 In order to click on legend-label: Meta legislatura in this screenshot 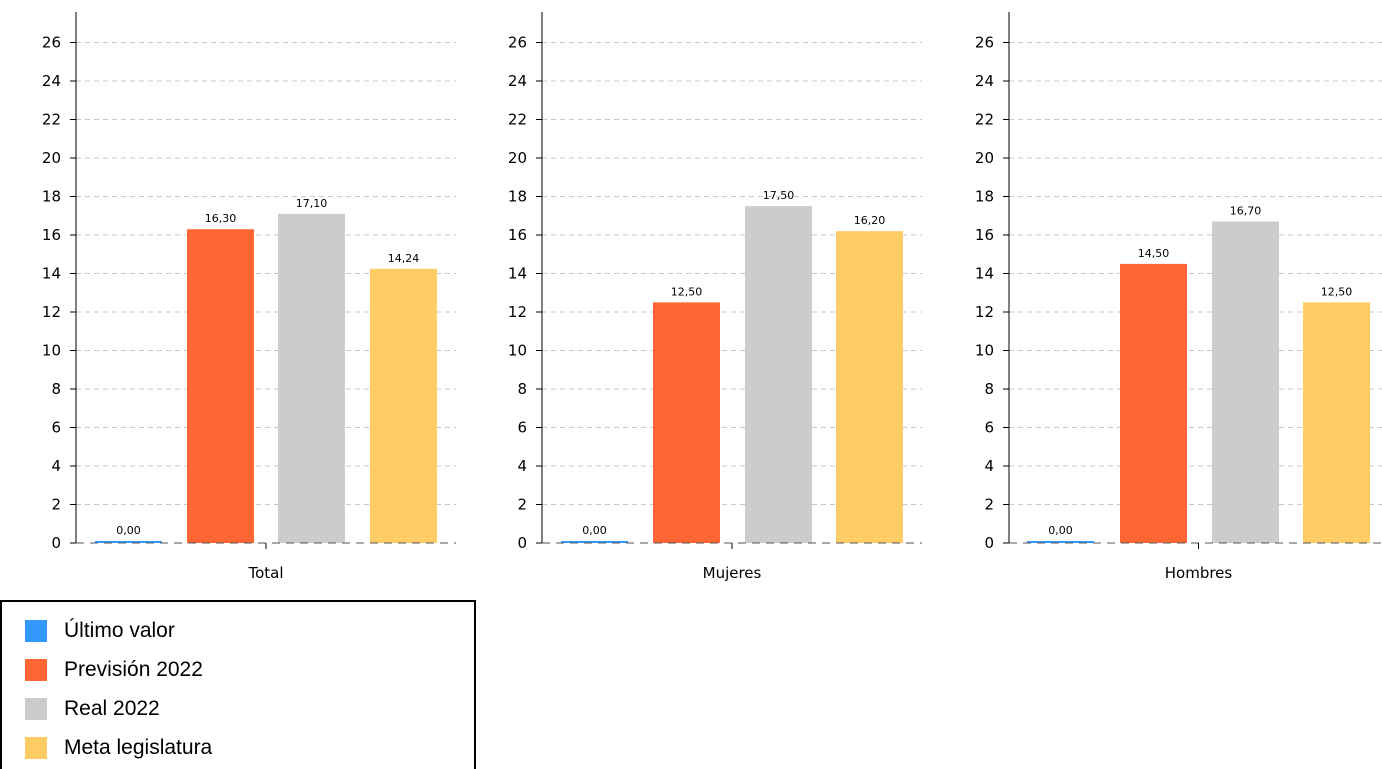, I will do `click(138, 748)`.